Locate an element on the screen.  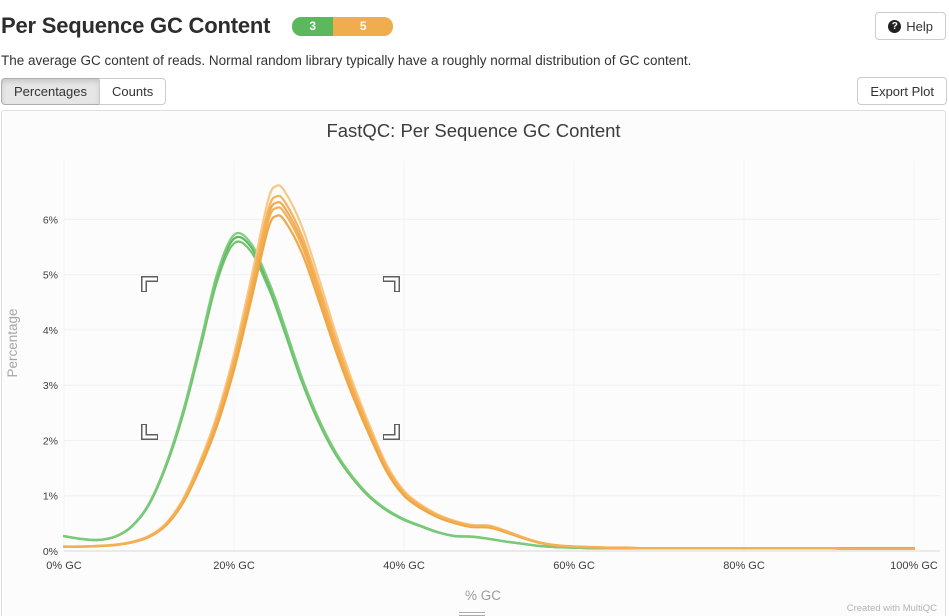
plot-toolbar: Percentages Counts Export Plot is located at coordinates (474, 91).